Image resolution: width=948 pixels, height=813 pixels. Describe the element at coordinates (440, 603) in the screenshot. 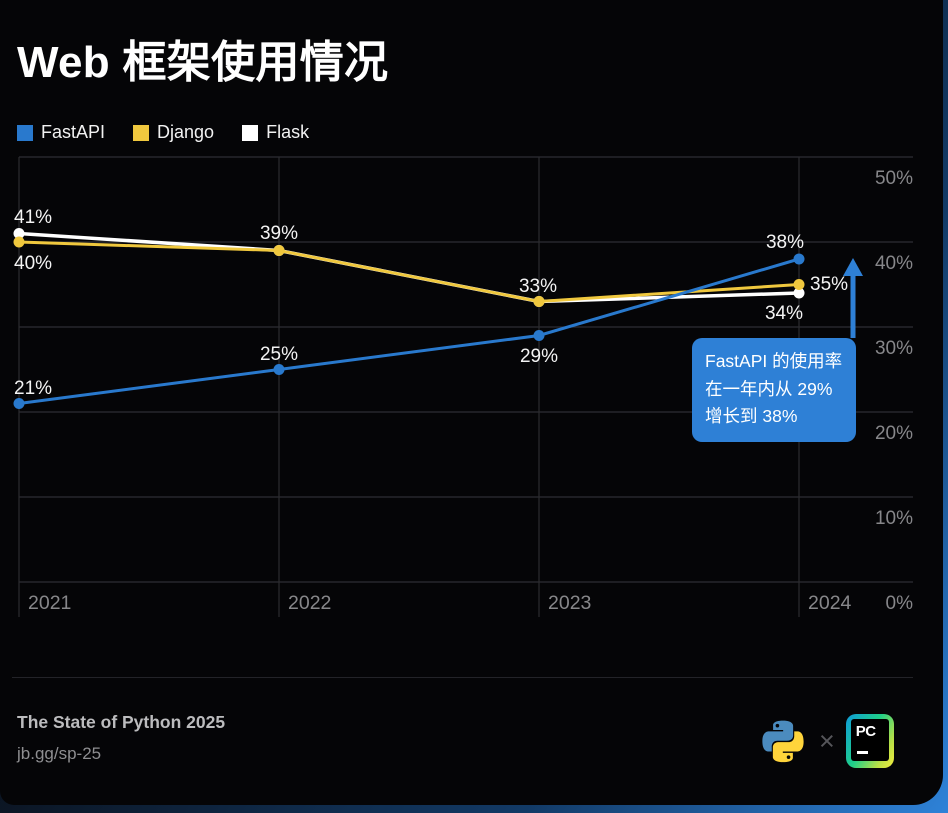

I see `x-axis-labels: 2021 2022 2023 2024` at that location.